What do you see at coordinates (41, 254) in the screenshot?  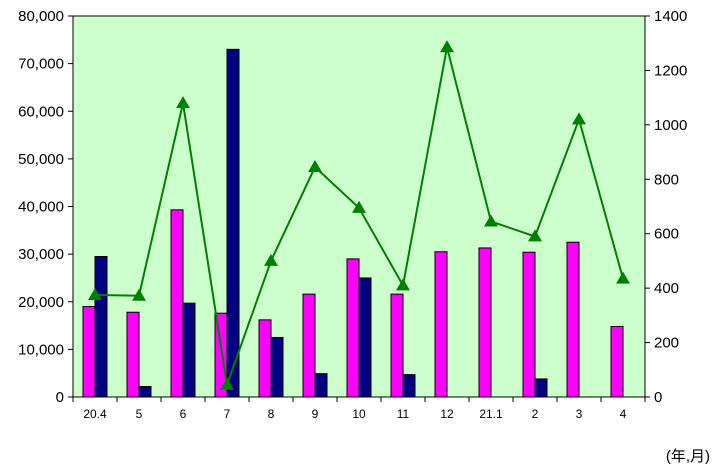 I see `left-tick-label: 30,000` at bounding box center [41, 254].